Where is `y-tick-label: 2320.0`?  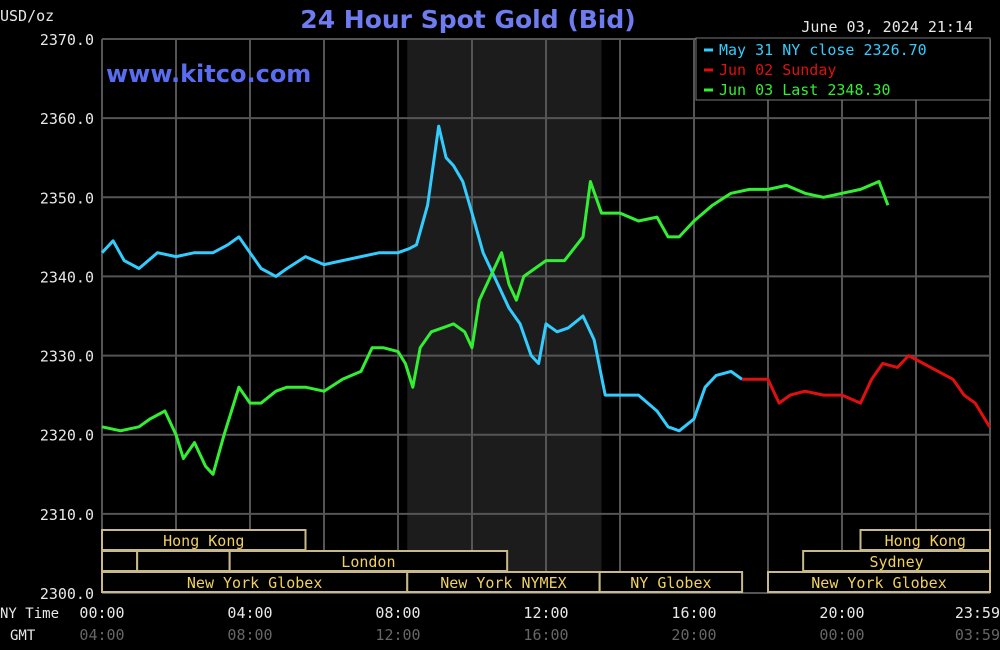
y-tick-label: 2320.0 is located at coordinates (67, 436).